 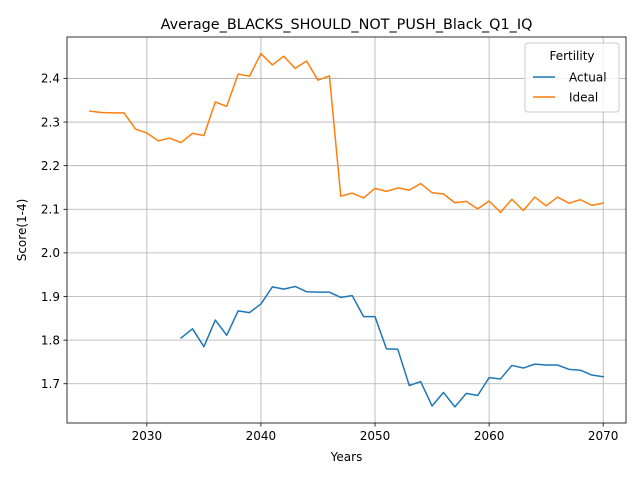 I want to click on legend-label-actual: Actual, so click(x=588, y=77).